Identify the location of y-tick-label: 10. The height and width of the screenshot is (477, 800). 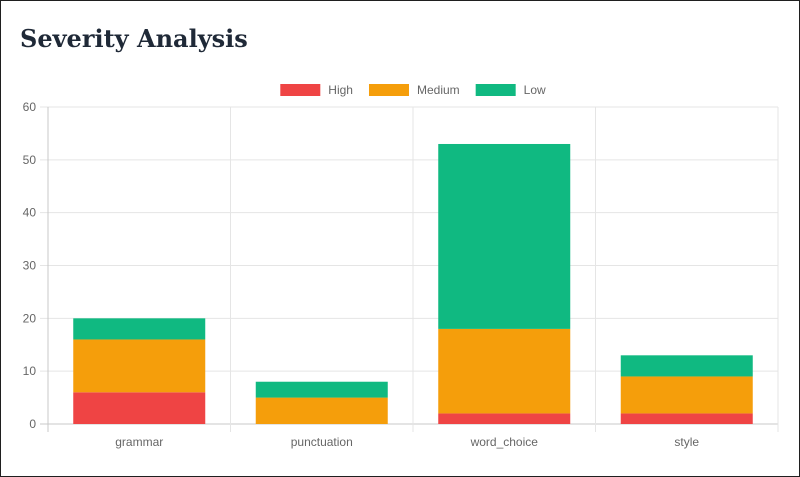
(30, 371).